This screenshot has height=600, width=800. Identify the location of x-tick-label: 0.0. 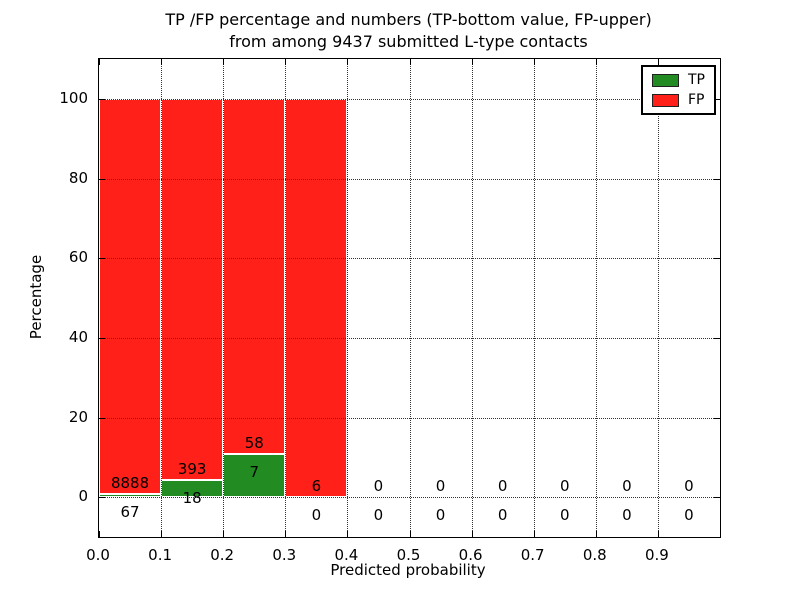
(98, 555).